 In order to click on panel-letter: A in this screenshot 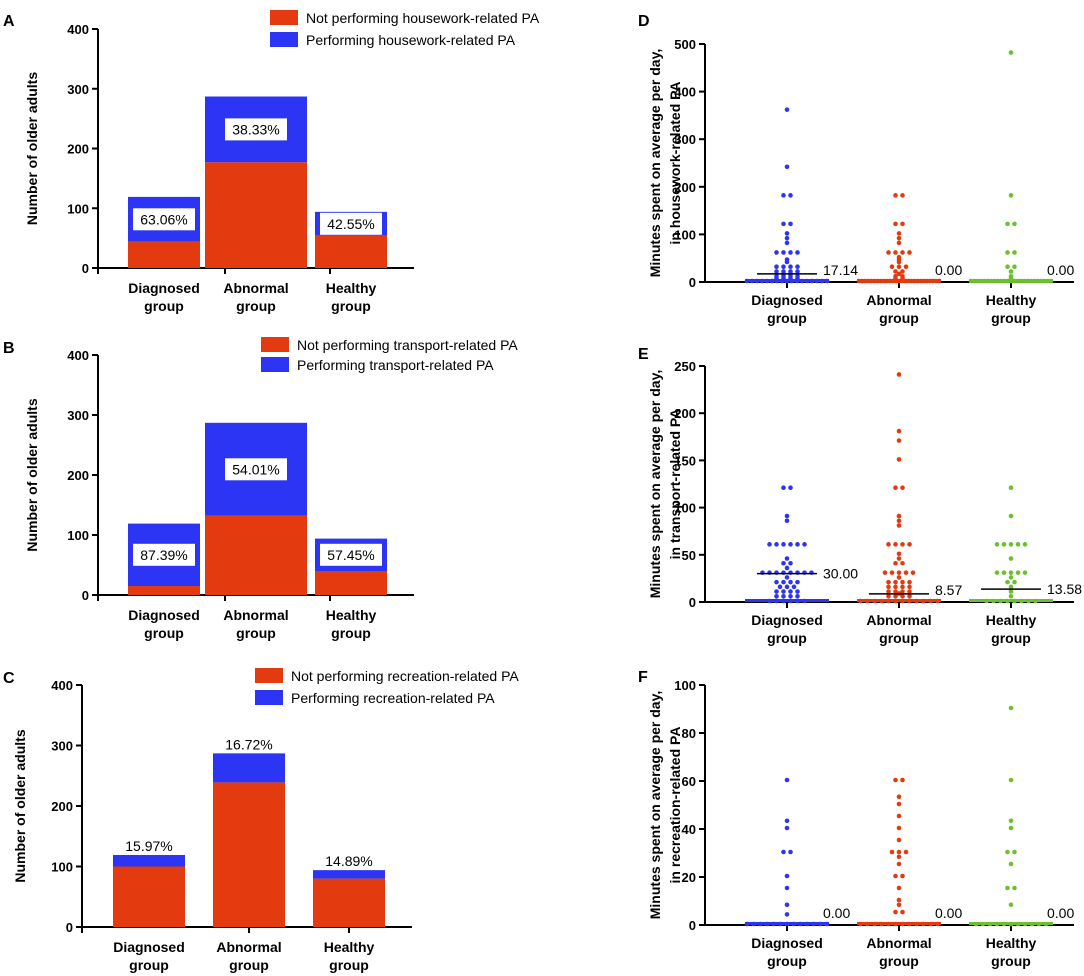, I will do `click(9, 21)`.